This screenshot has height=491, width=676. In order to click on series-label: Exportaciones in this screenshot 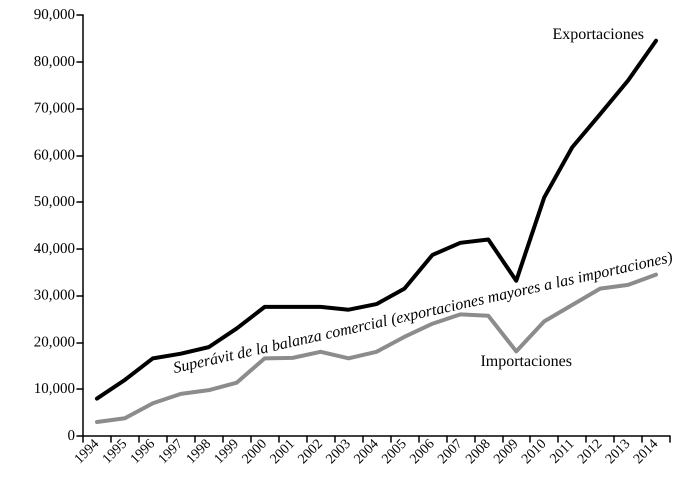, I will do `click(598, 35)`.